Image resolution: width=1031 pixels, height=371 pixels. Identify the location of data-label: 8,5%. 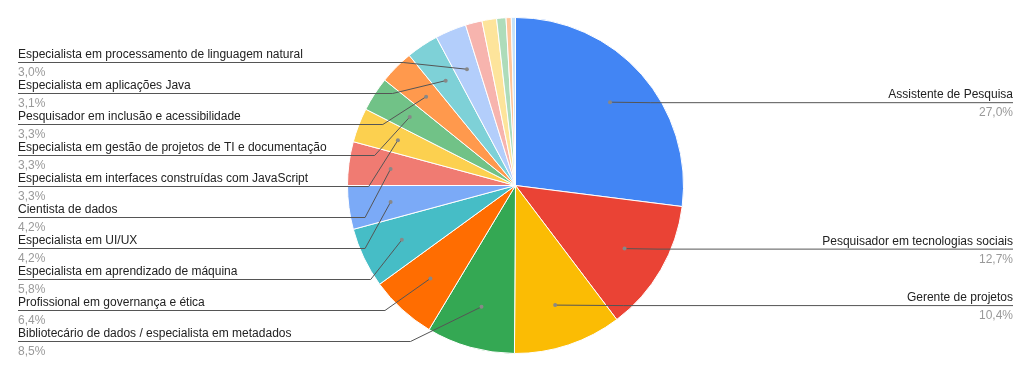
(32, 351).